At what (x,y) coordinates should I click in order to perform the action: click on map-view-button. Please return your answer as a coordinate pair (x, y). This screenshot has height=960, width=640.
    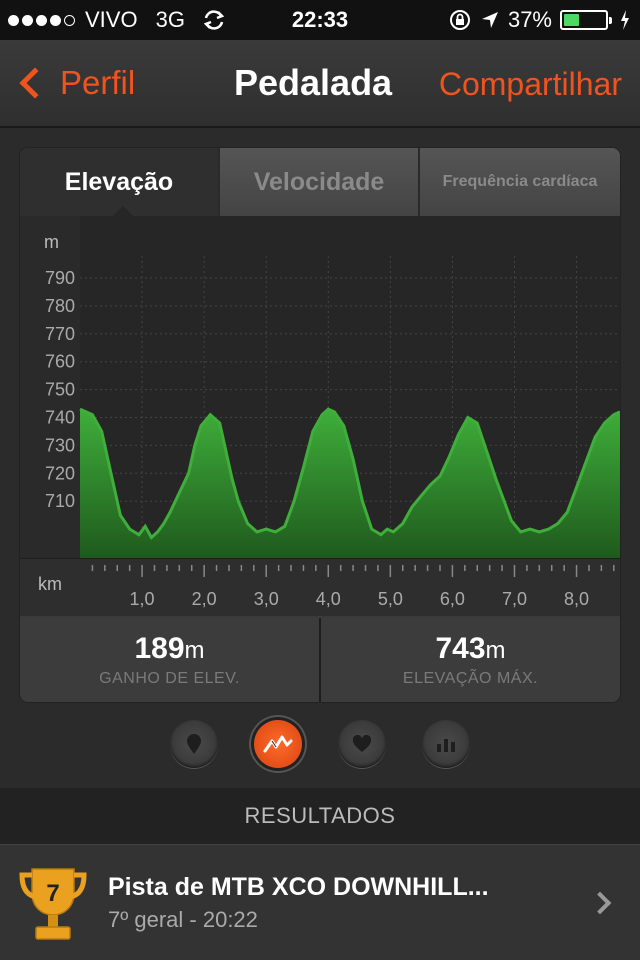
    Looking at the image, I should click on (194, 744).